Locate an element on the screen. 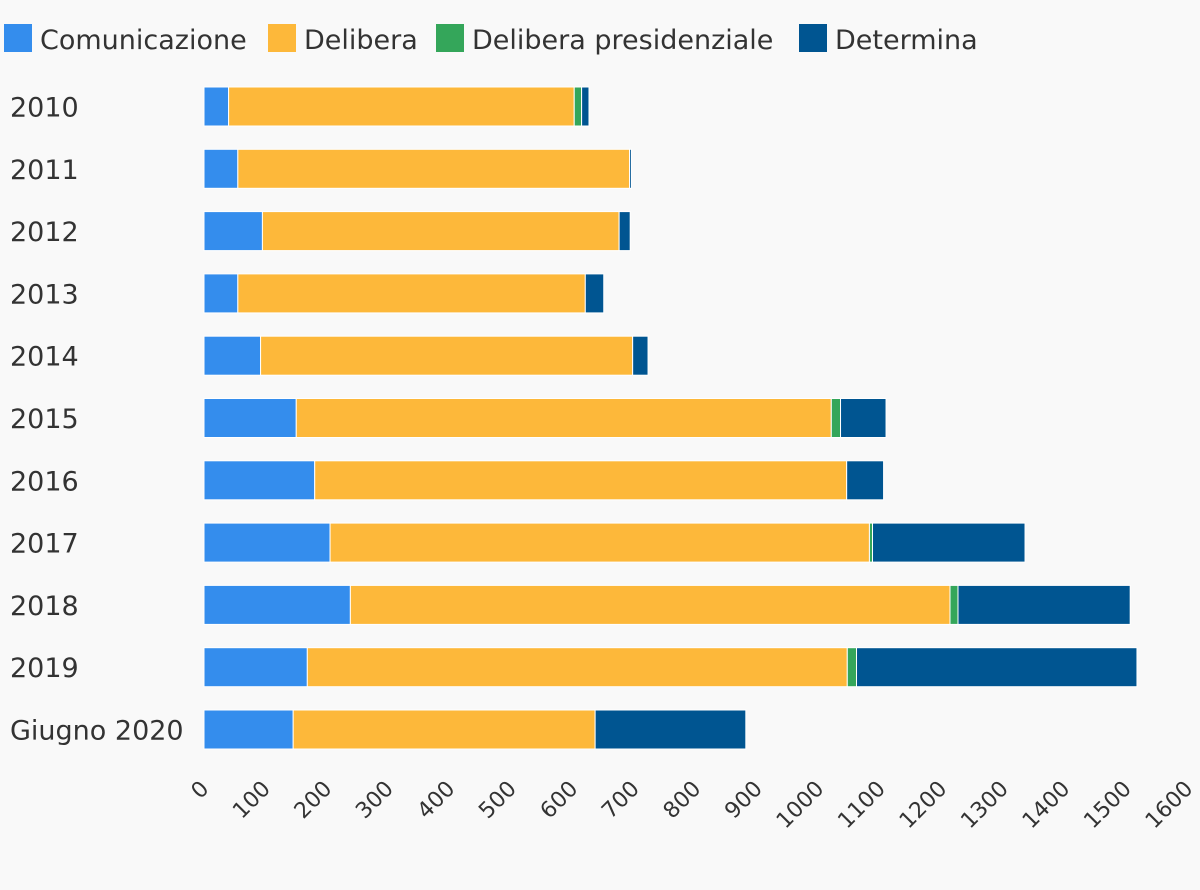  bar-determina-2014 is located at coordinates (640, 355).